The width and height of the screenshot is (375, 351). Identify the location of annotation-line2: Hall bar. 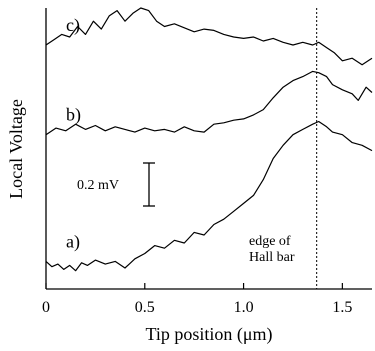
(272, 257).